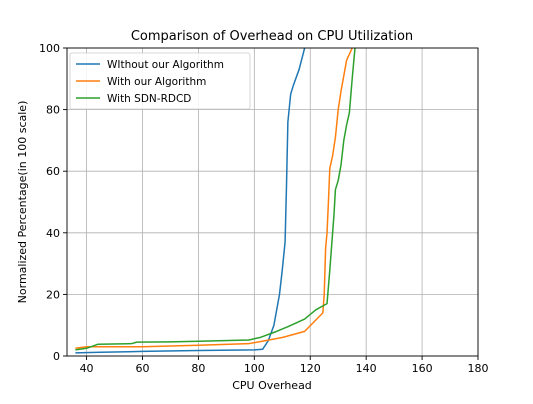 The height and width of the screenshot is (404, 533). Describe the element at coordinates (478, 368) in the screenshot. I see `x-tick-label: 180` at that location.